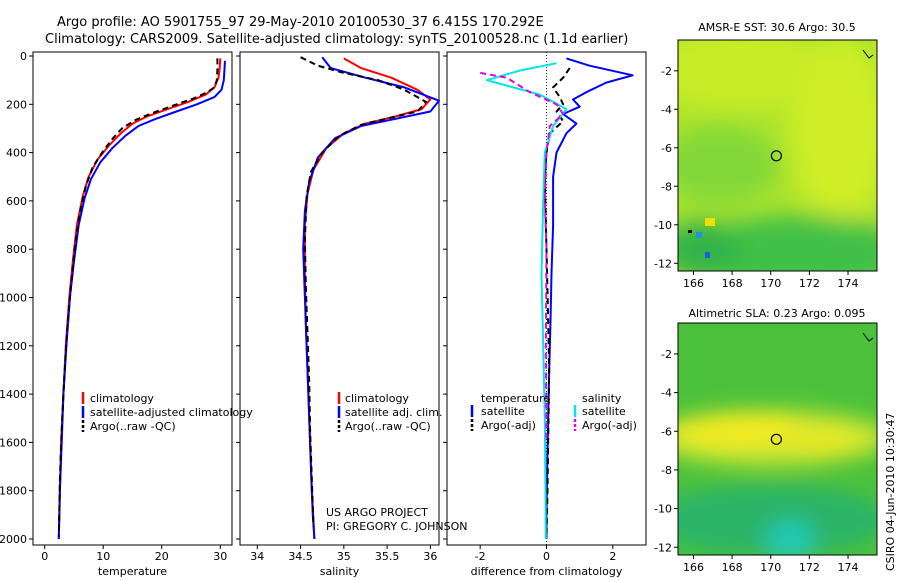 Image resolution: width=900 pixels, height=580 pixels. What do you see at coordinates (709, 245) in the screenshot?
I see `sst-field-cool-sw` at bounding box center [709, 245].